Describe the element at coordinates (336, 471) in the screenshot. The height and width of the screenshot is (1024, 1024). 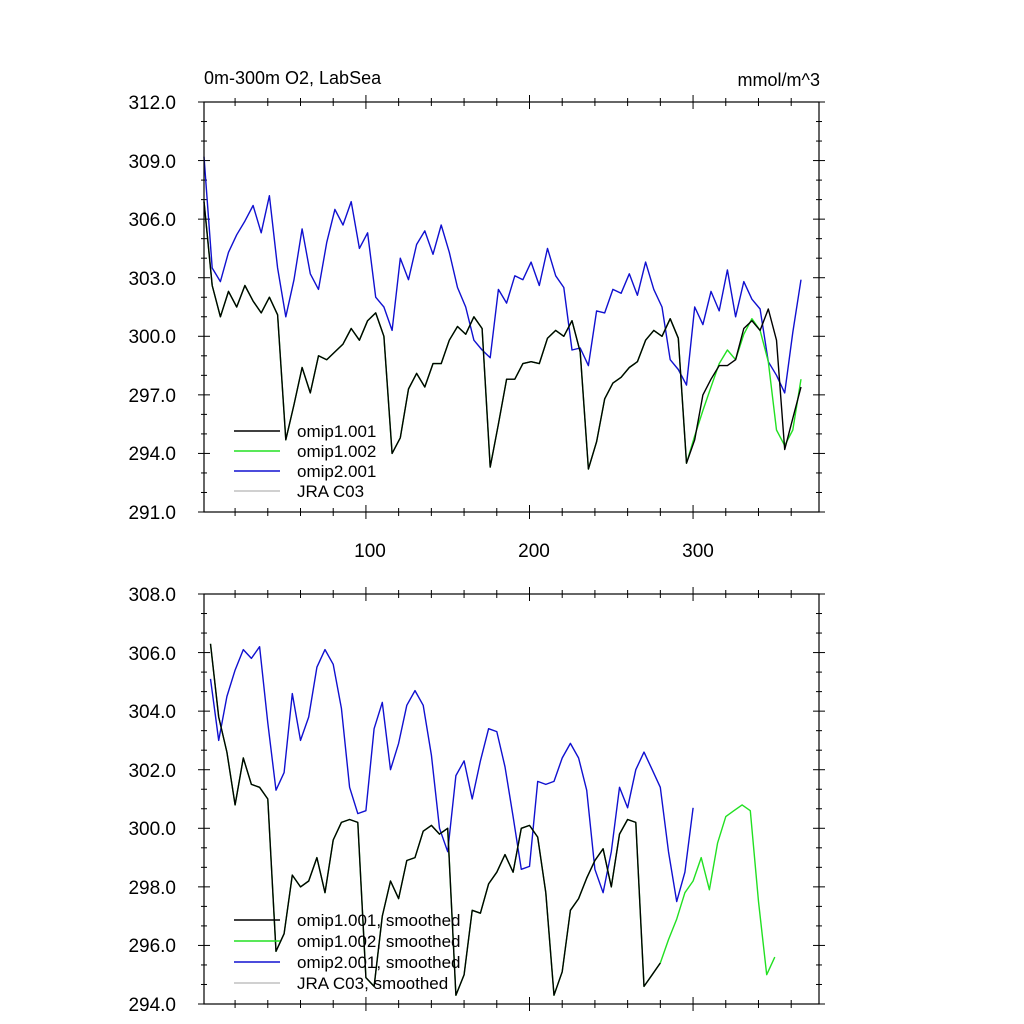
I see `legend-label-omip2-001: omip2.001` at that location.